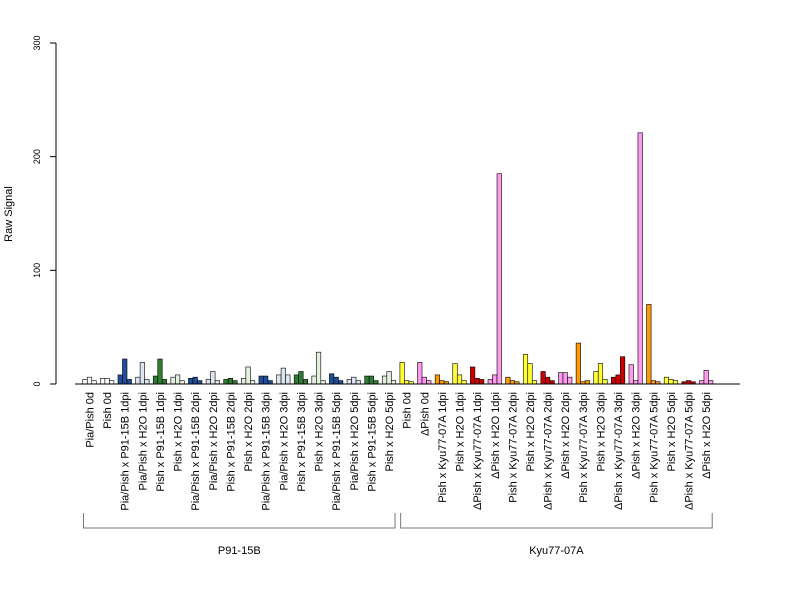 The height and width of the screenshot is (600, 800). What do you see at coordinates (355, 441) in the screenshot?
I see `x-tick-label: Pia/Pish x H2O 5dpi` at bounding box center [355, 441].